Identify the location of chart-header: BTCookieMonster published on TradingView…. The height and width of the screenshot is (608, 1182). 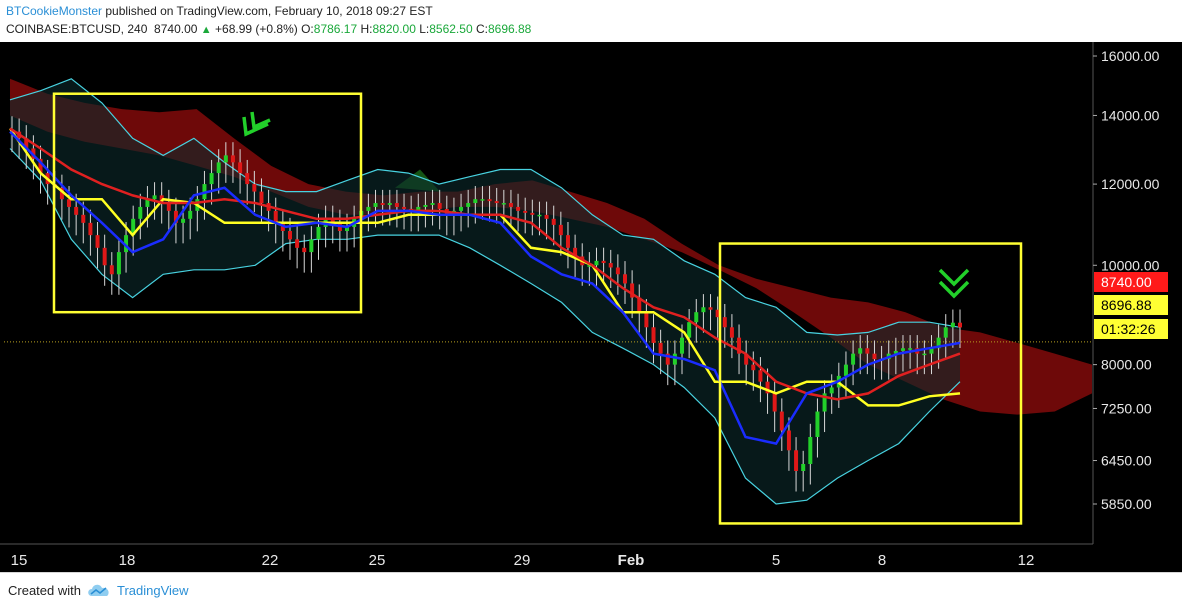
(591, 21).